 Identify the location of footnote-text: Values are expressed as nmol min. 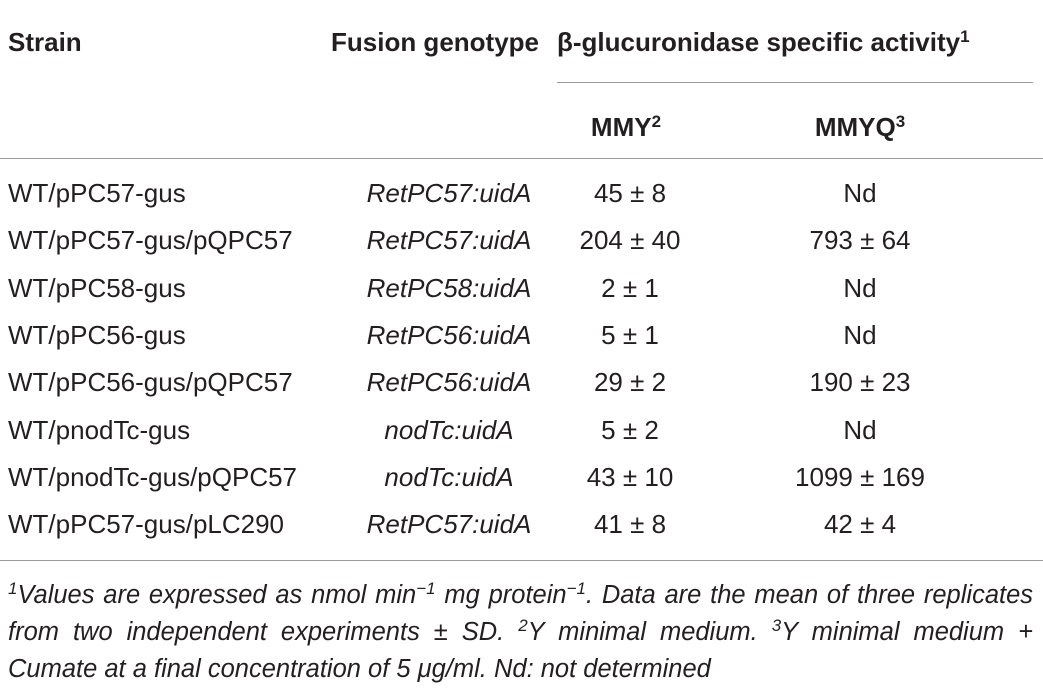
(217, 595).